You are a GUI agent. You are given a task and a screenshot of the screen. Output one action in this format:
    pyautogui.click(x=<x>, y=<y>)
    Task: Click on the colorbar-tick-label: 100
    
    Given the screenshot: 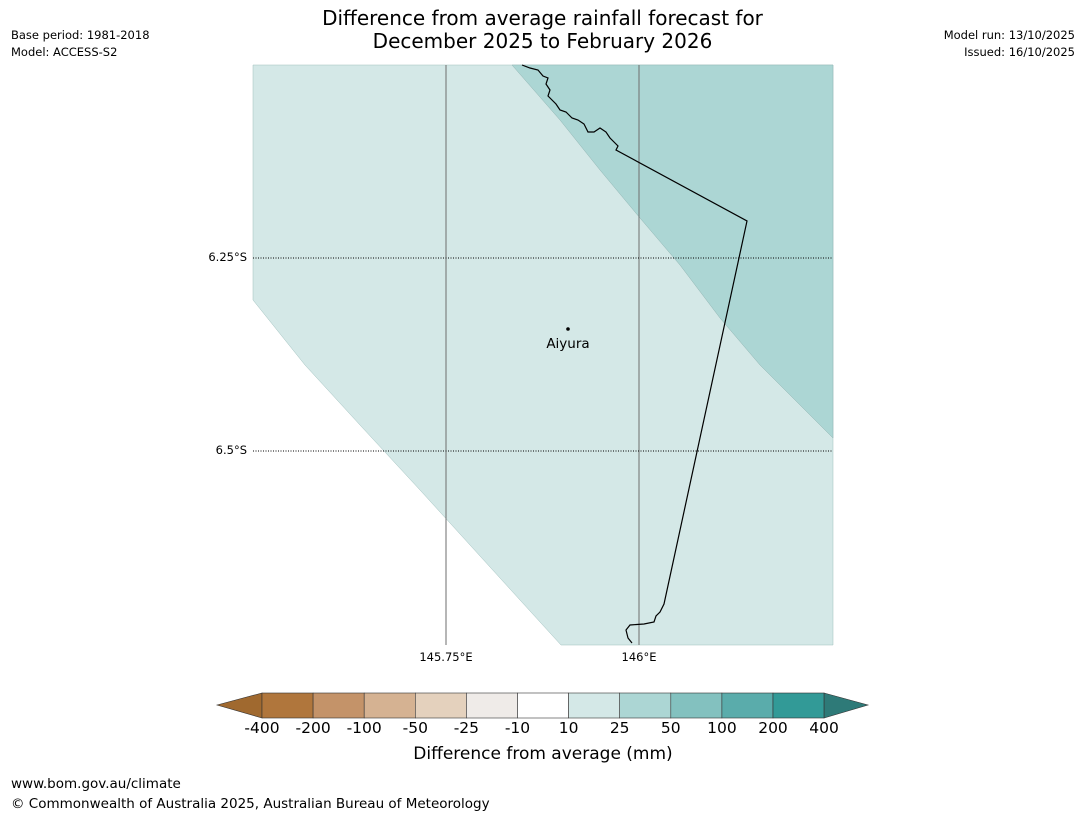 What is the action you would take?
    pyautogui.click(x=722, y=728)
    